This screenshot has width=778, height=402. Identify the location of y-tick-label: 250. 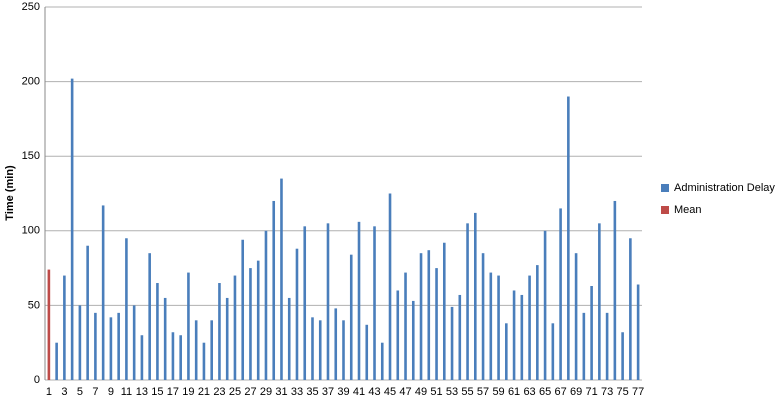
(31, 7).